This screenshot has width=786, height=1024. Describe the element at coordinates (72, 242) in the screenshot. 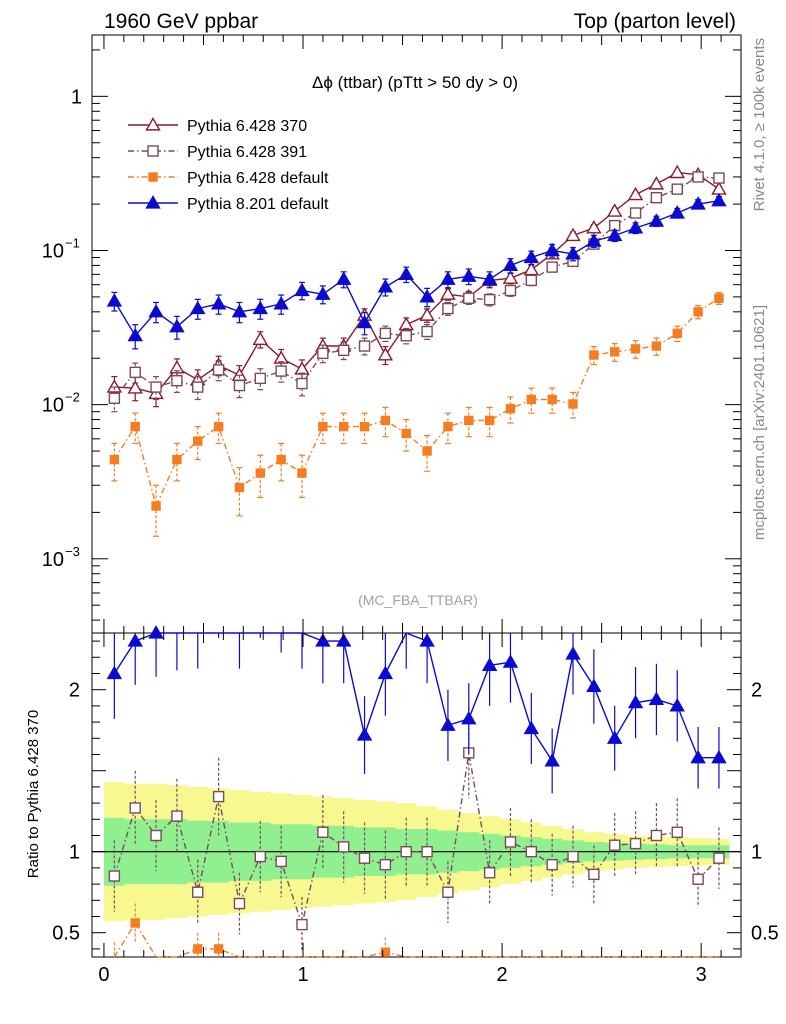

I see `y-tick-exponent: −1` at that location.